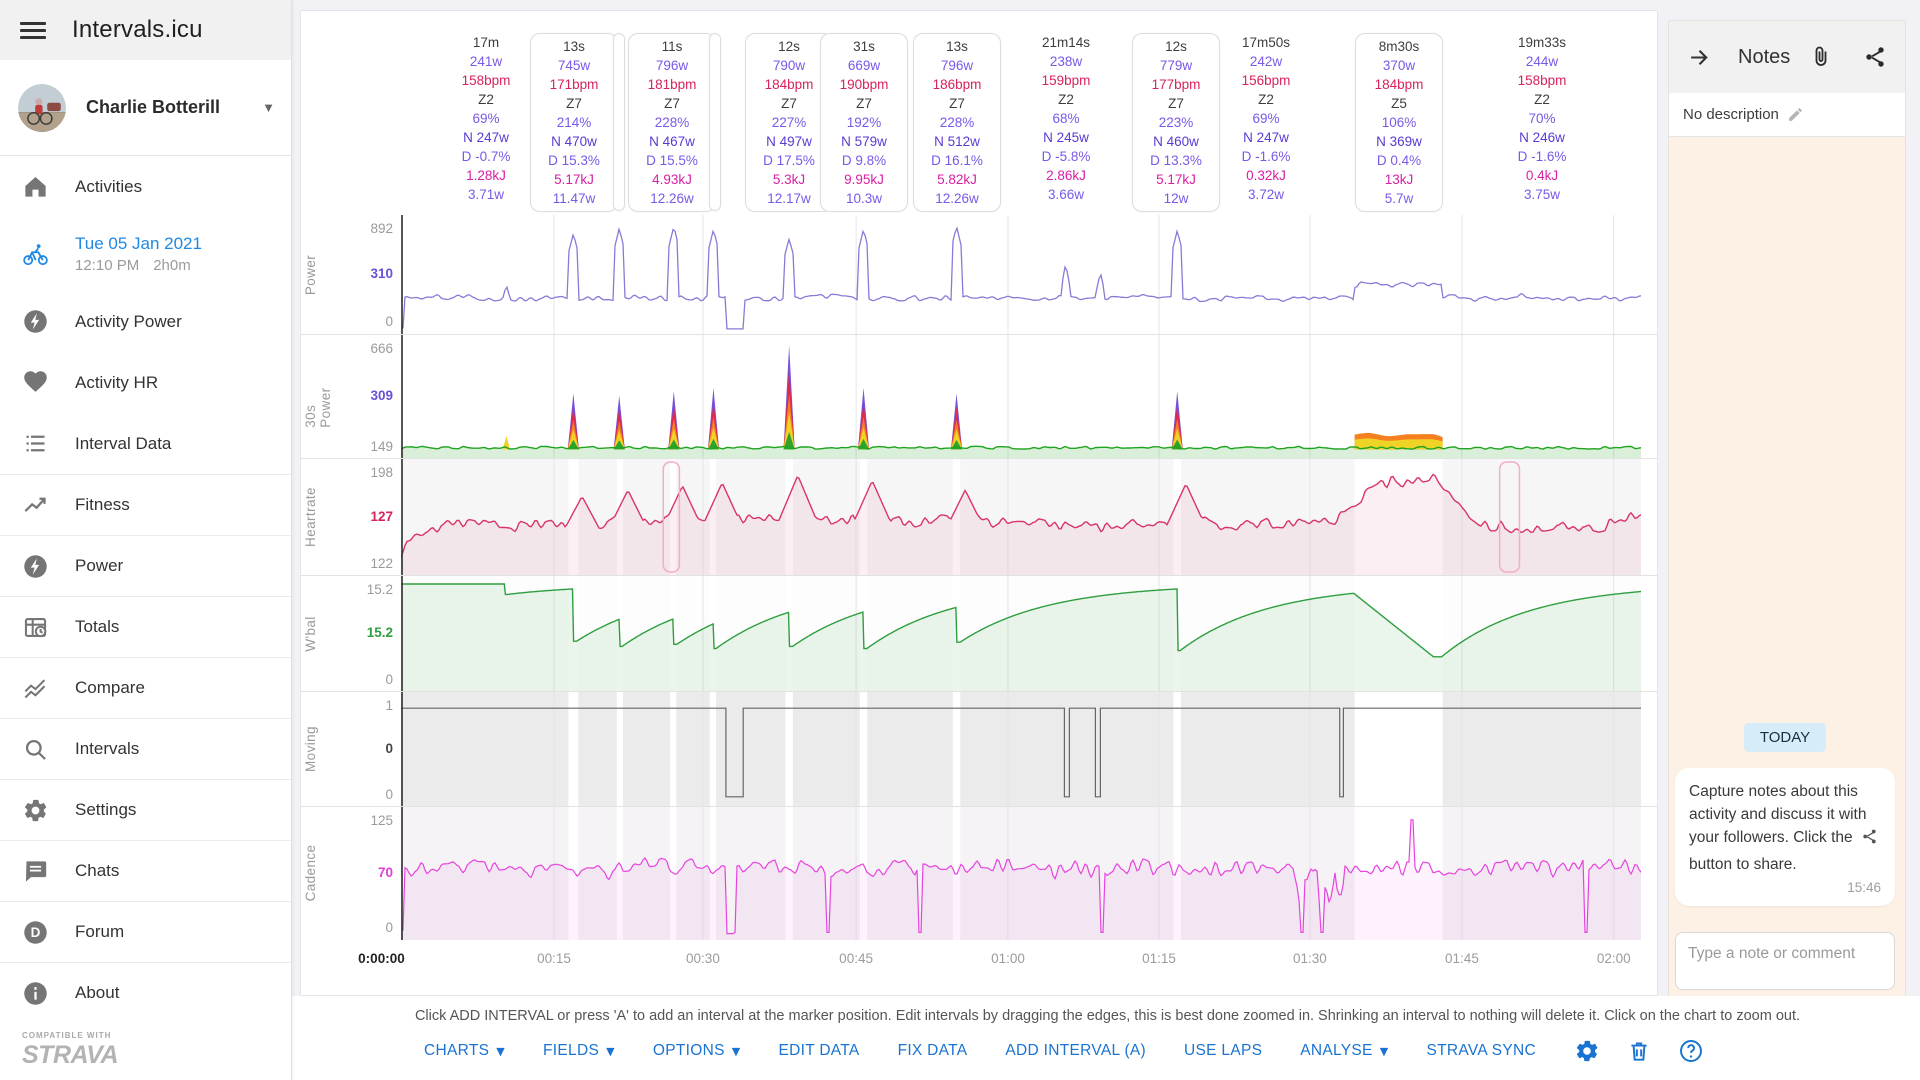 This screenshot has height=1080, width=1920. What do you see at coordinates (145, 748) in the screenshot?
I see `sidebar-item-intervals: Intervals` at bounding box center [145, 748].